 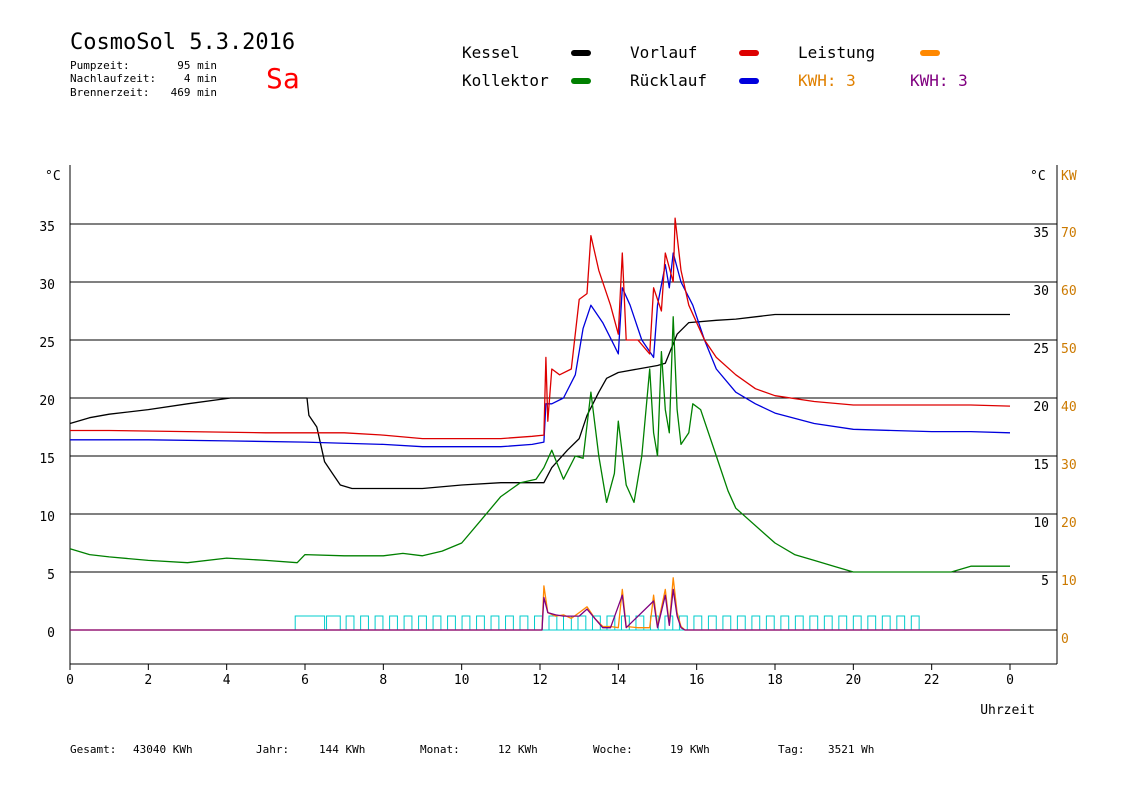 I want to click on y-right-power-label-40: 40, so click(x=1069, y=407).